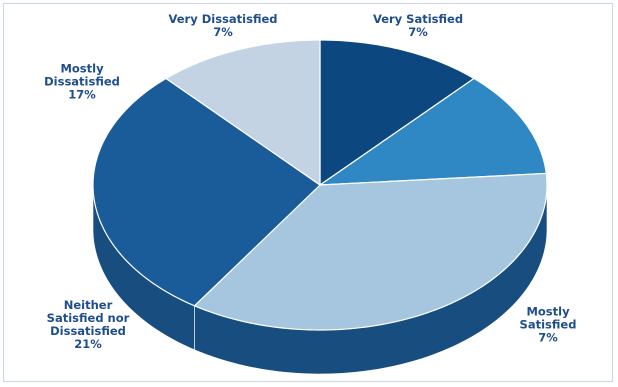  I want to click on value-label: 17%, so click(82, 94).